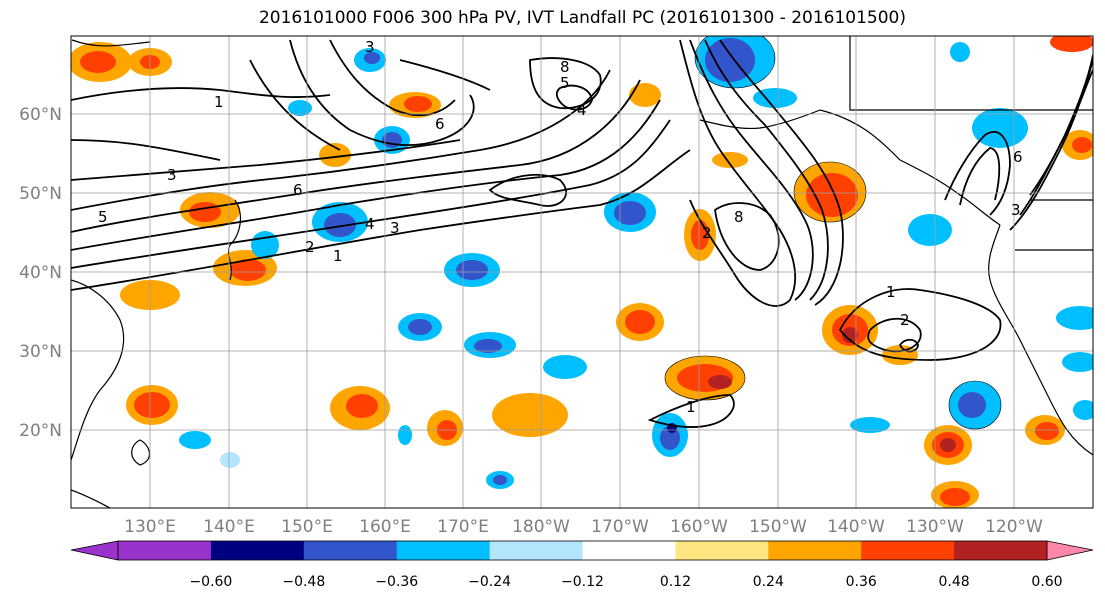 This screenshot has width=1105, height=601. What do you see at coordinates (94, 550) in the screenshot?
I see `colorbar-low-extend` at bounding box center [94, 550].